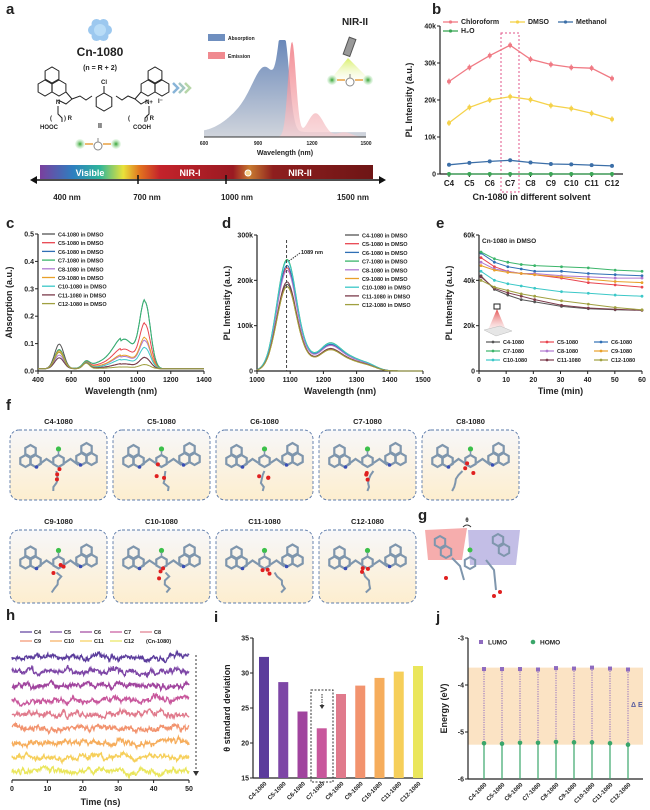 The height and width of the screenshot is (810, 650). Describe the element at coordinates (239, 57) in the screenshot. I see `legend-label: Emission` at that location.